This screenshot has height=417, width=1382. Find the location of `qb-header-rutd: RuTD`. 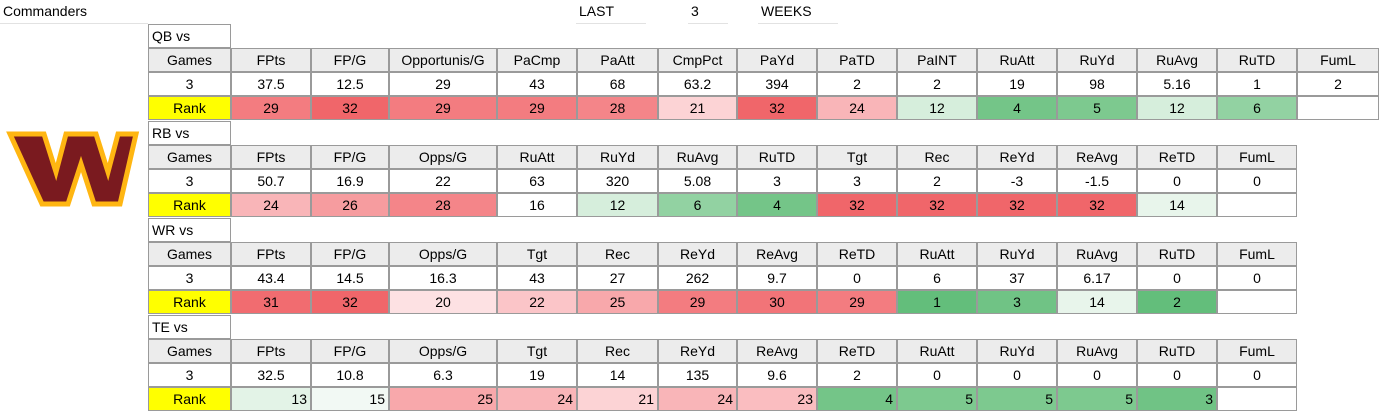

qb-header-rutd: RuTD is located at coordinates (1257, 60).